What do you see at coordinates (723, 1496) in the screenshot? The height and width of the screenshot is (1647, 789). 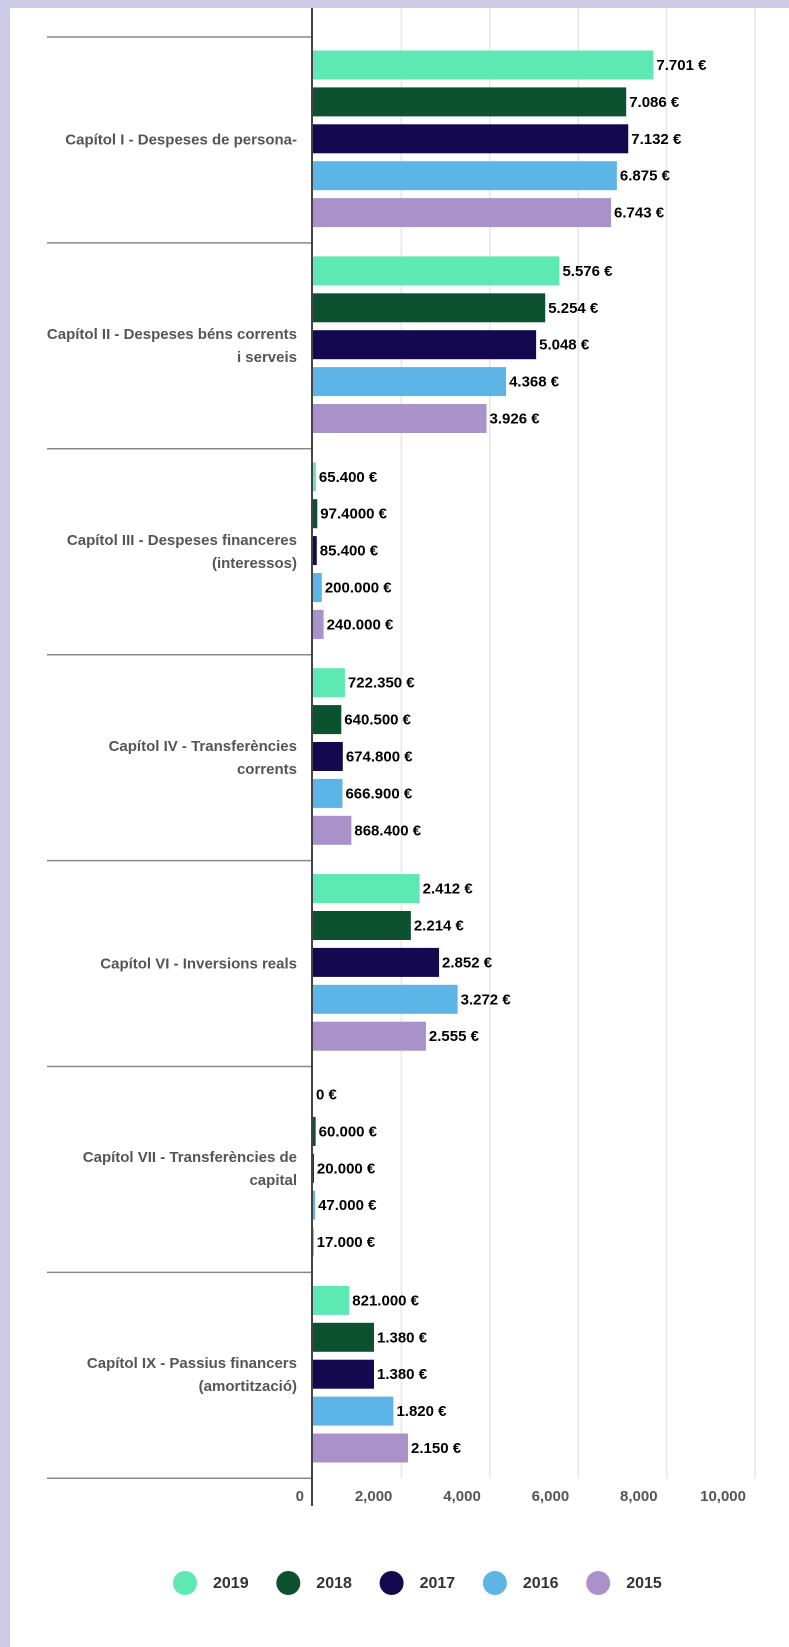 I see `x-tick-label: 10,000` at bounding box center [723, 1496].